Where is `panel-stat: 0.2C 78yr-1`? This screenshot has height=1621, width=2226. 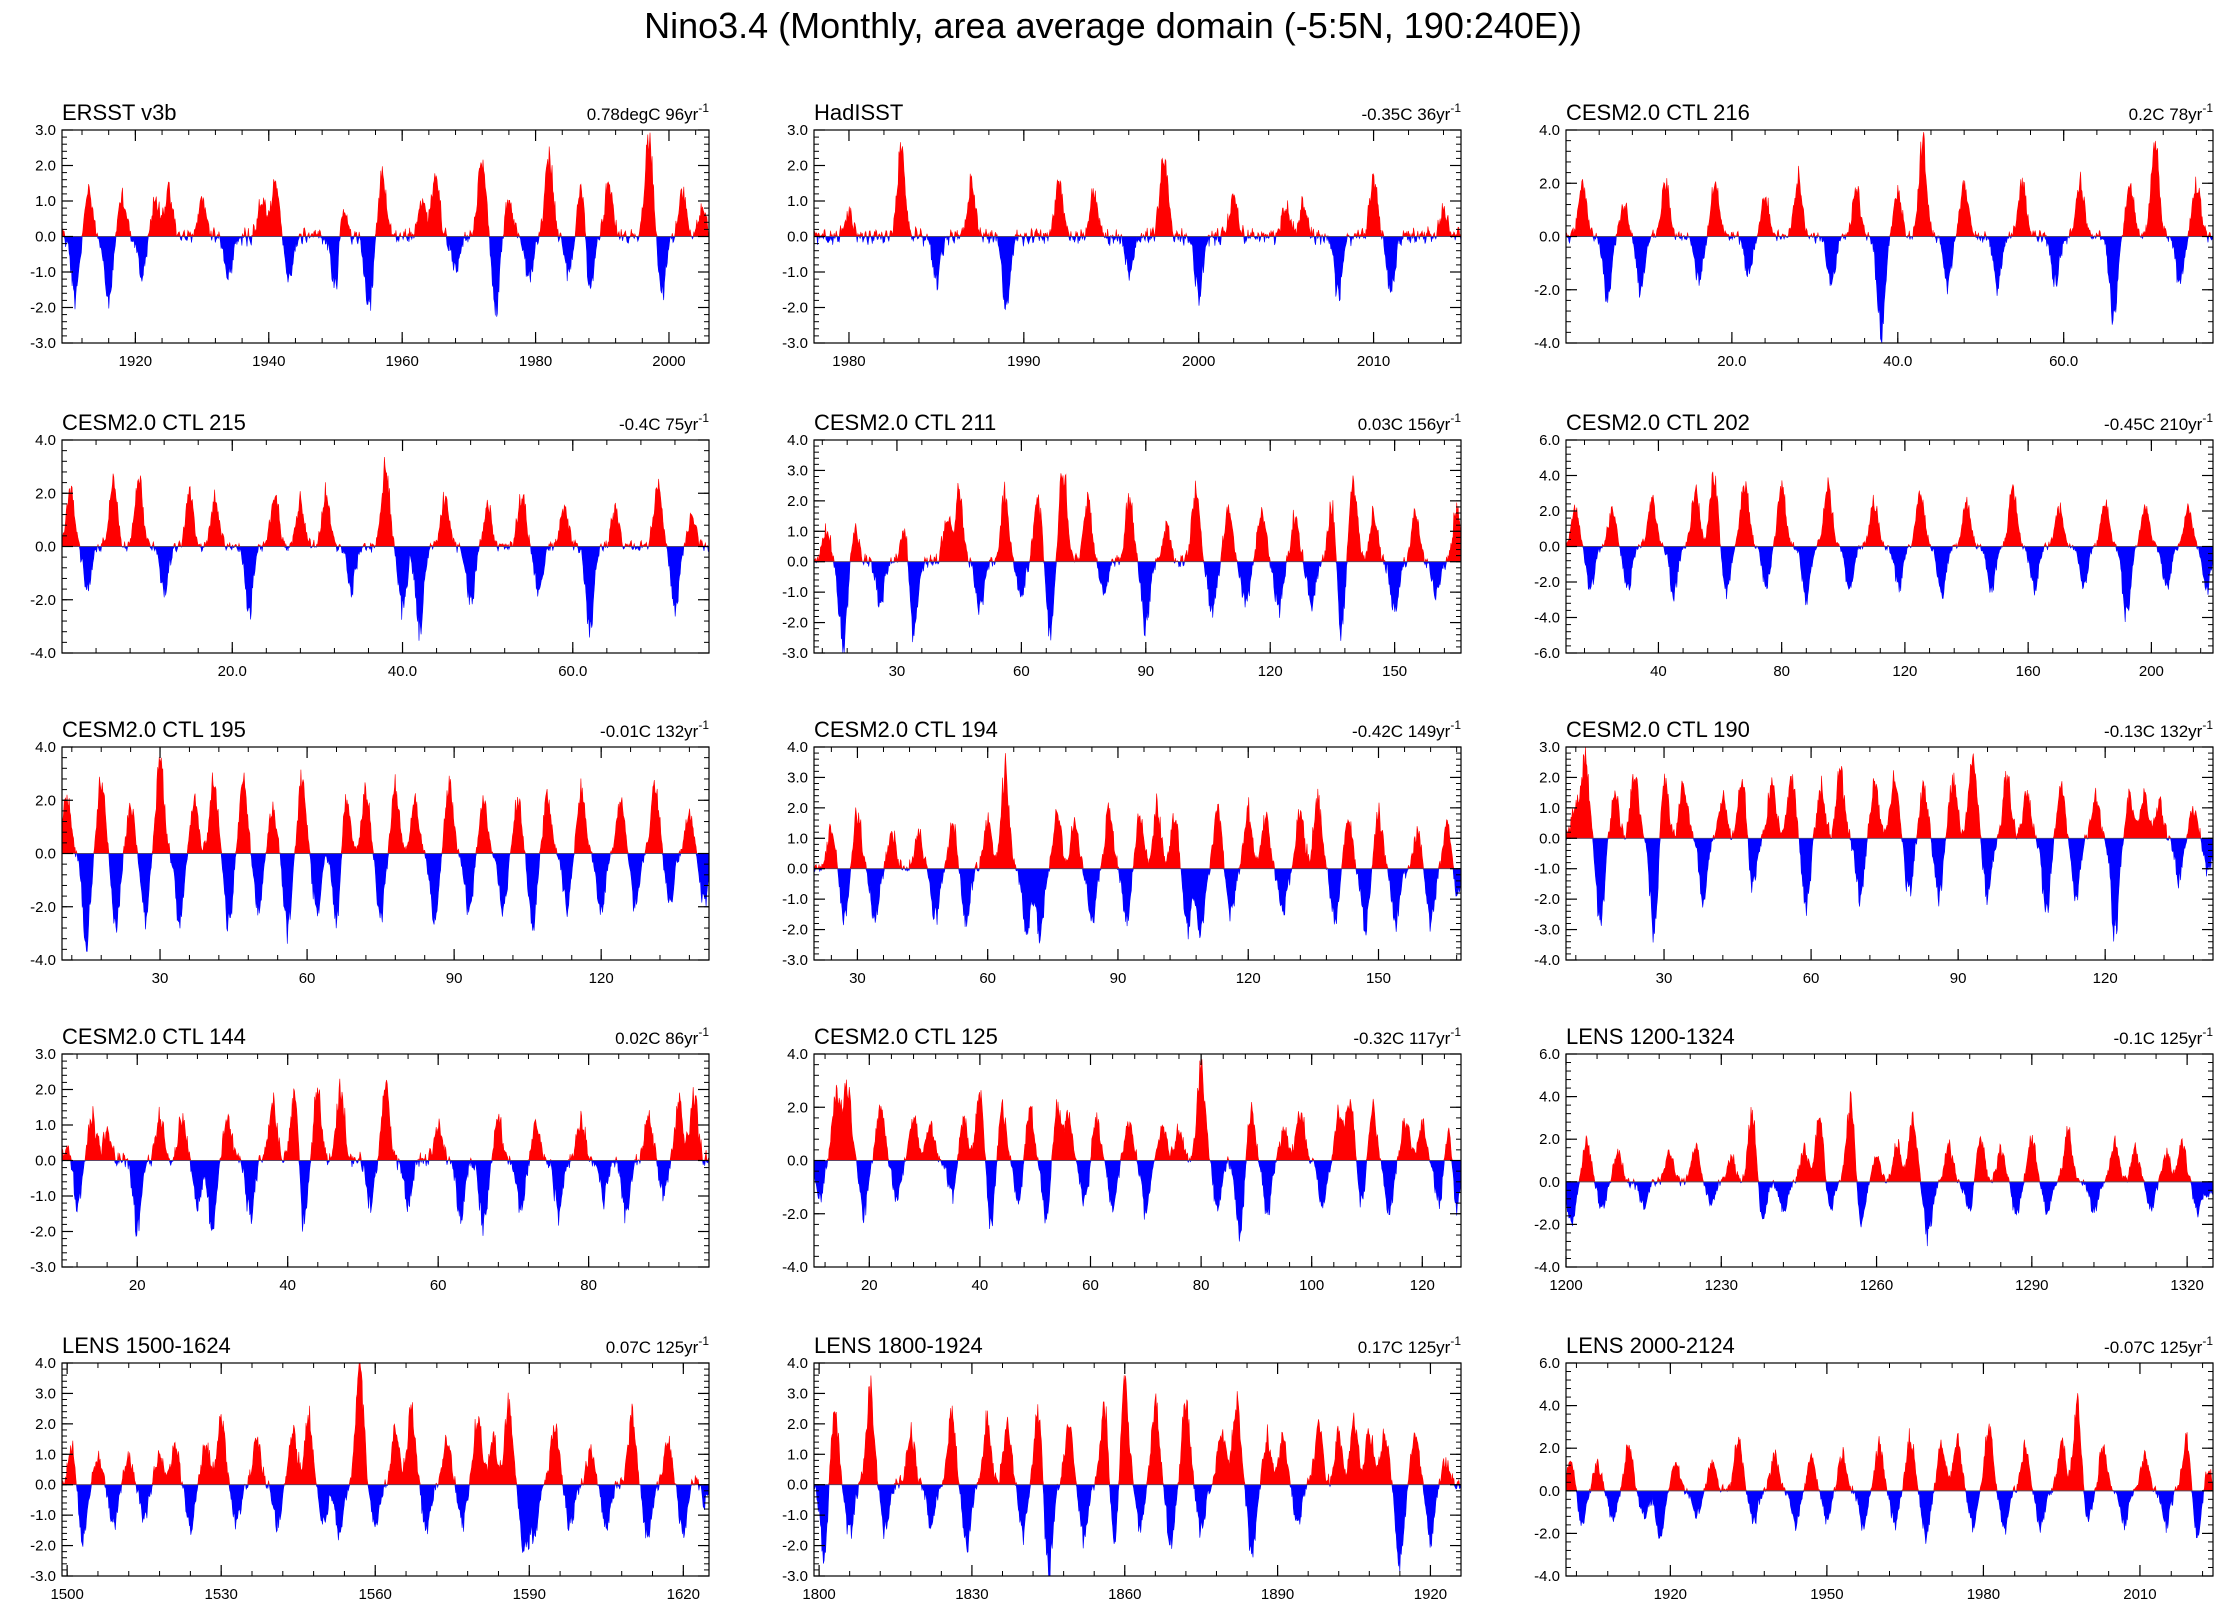
panel-stat: 0.2C 78yr-1 is located at coordinates (2171, 112).